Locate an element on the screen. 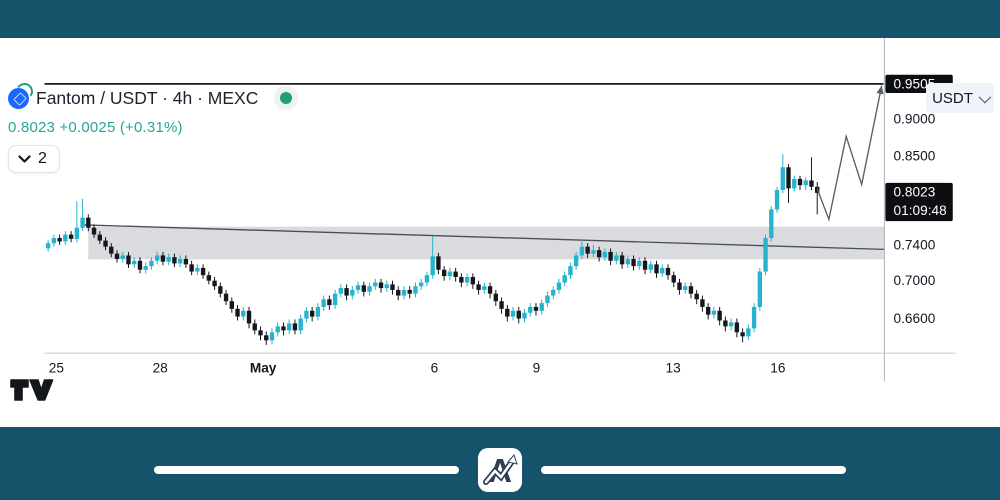 This screenshot has width=1000, height=500. svg-text: May is located at coordinates (263, 367).